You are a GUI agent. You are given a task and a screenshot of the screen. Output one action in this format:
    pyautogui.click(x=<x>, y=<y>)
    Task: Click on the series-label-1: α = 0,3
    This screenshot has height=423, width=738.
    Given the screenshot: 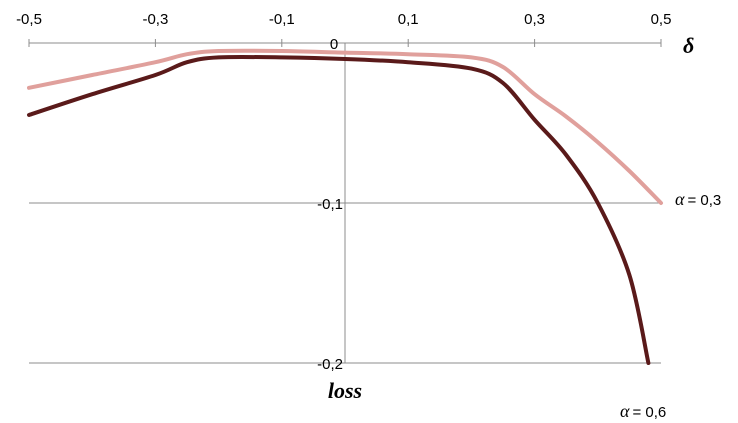 What is the action you would take?
    pyautogui.click(x=698, y=199)
    